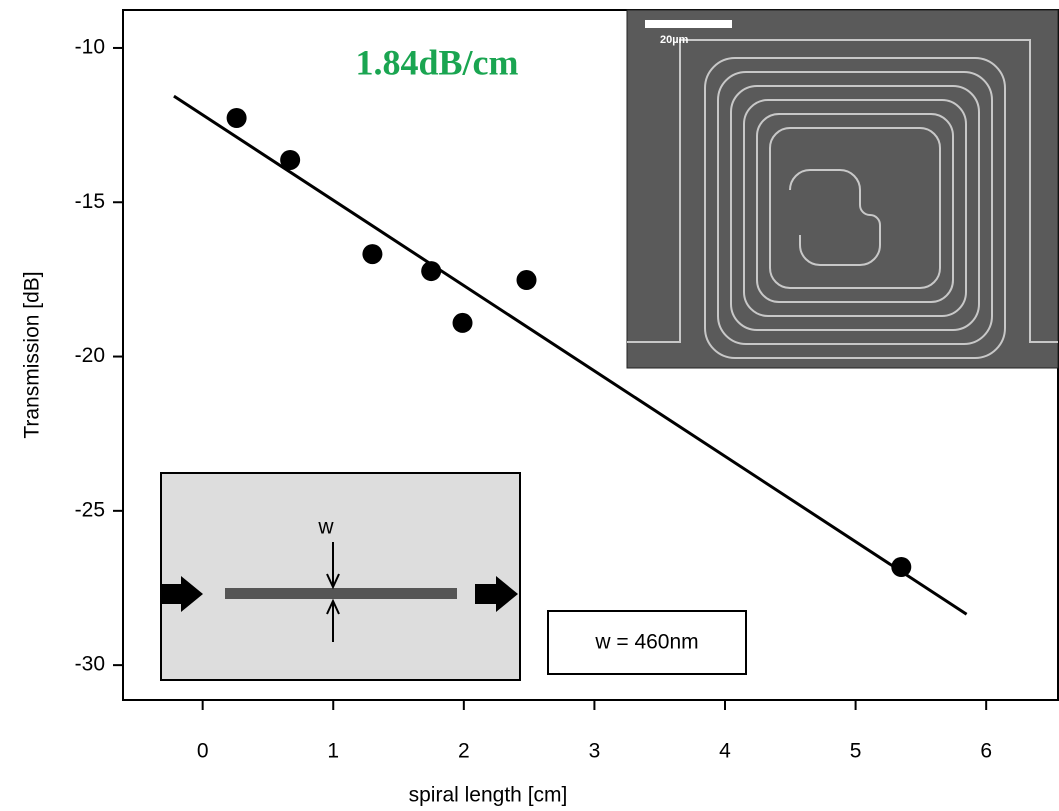  What do you see at coordinates (90, 201) in the screenshot?
I see `y-tick-label: -15` at bounding box center [90, 201].